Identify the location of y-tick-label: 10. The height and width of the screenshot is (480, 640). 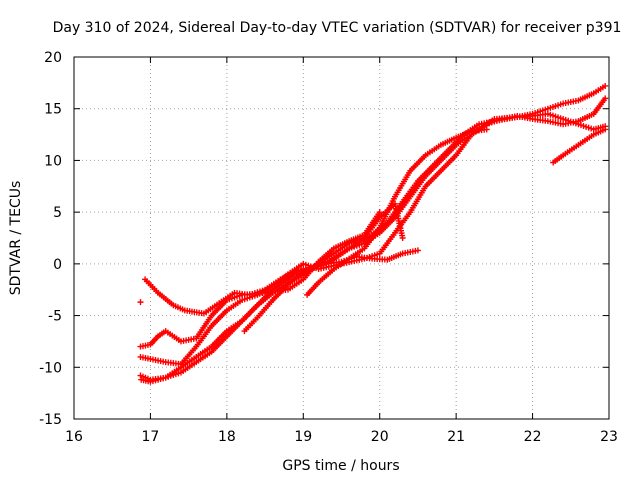
(53, 161).